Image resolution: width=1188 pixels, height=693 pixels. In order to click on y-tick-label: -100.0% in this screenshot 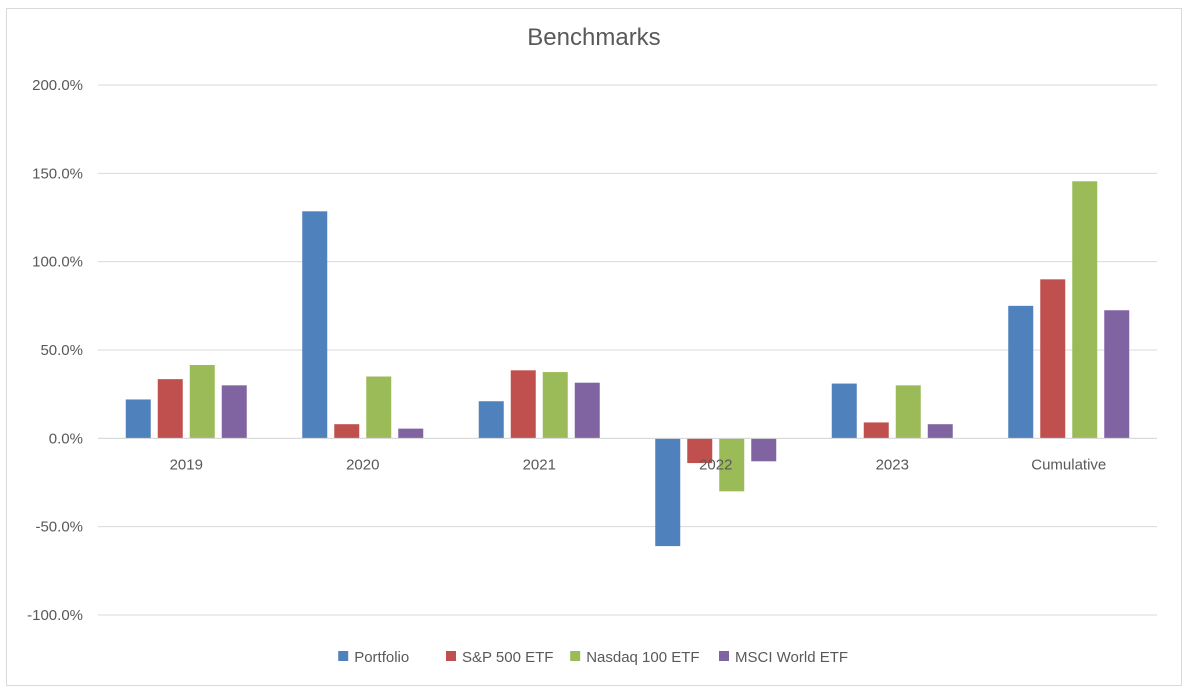, I will do `click(55, 615)`.